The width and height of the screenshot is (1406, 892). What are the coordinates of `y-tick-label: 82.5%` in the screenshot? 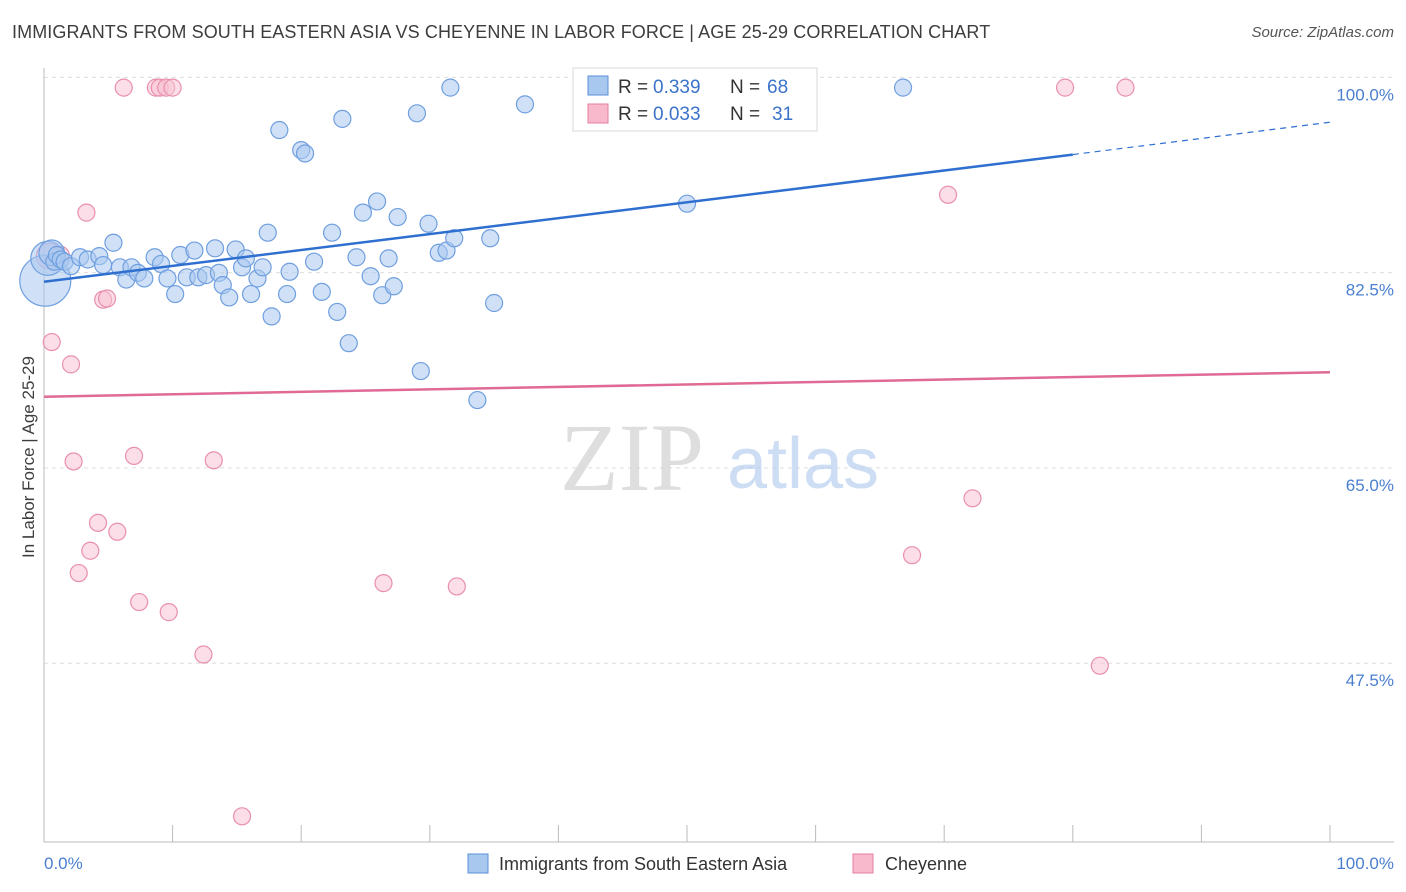 It's located at (1370, 290).